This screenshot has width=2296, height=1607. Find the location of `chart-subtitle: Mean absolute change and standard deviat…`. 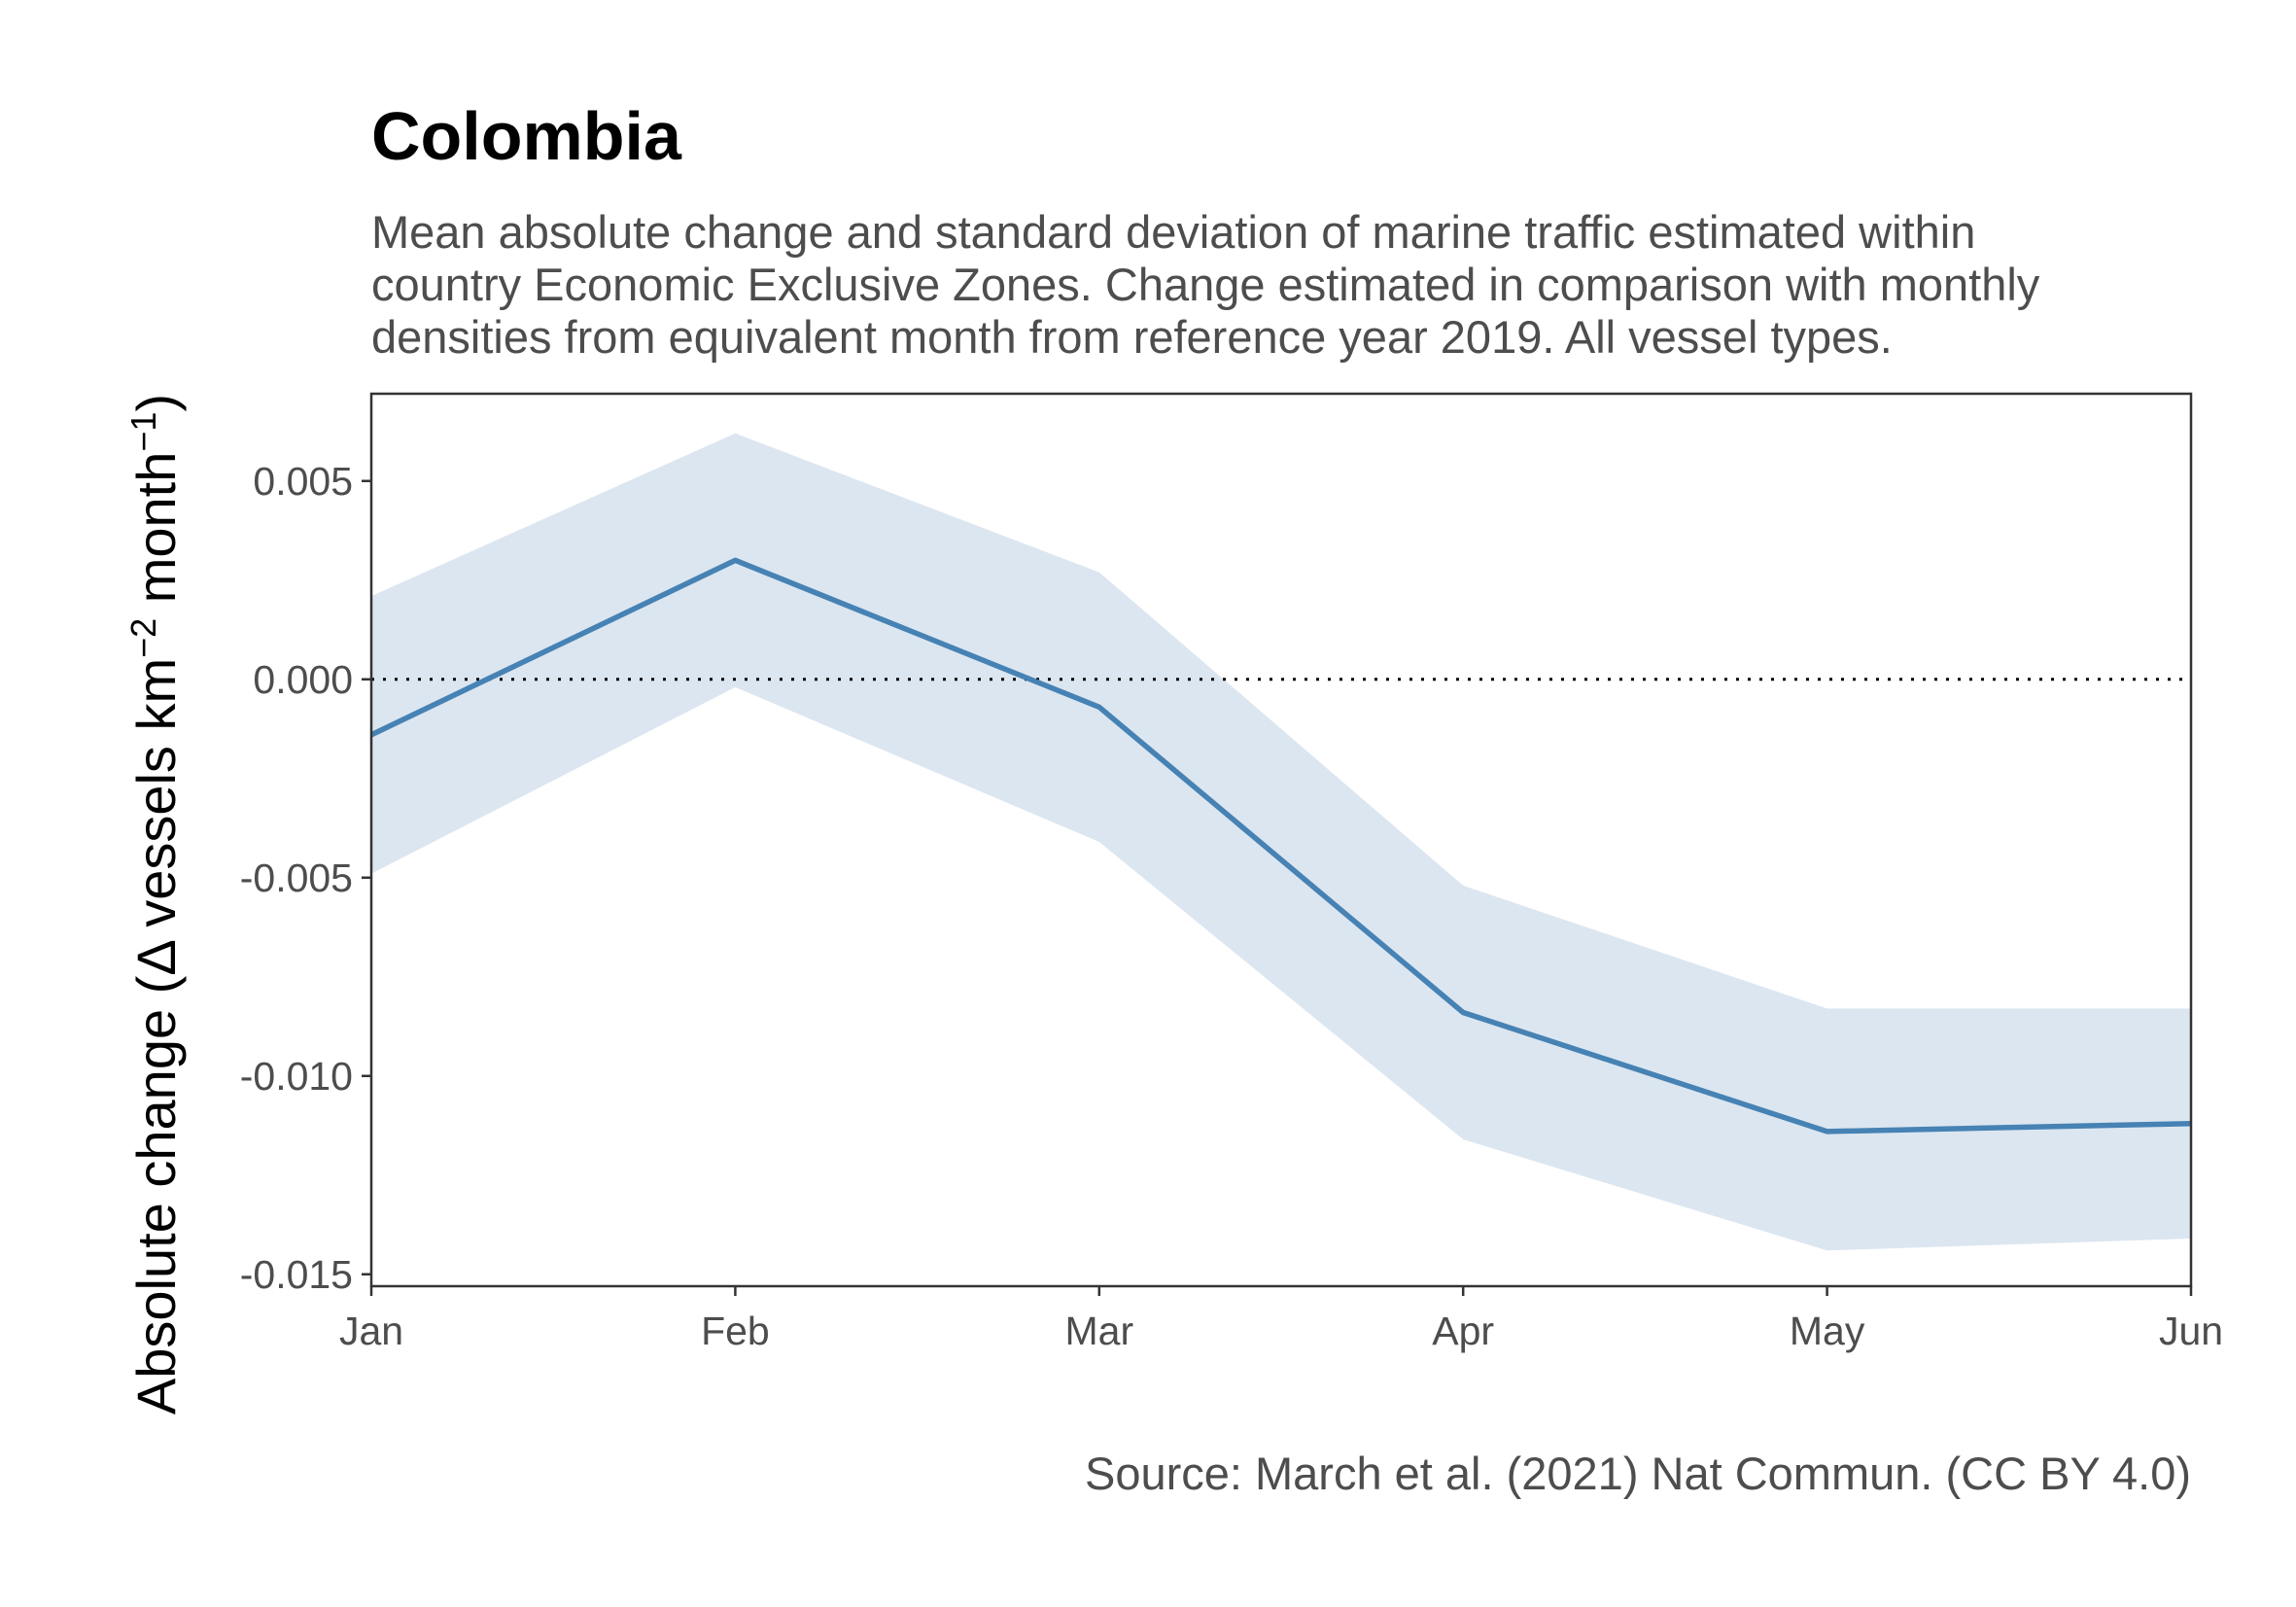

chart-subtitle: Mean absolute change and standard deviat… is located at coordinates (1294, 285).